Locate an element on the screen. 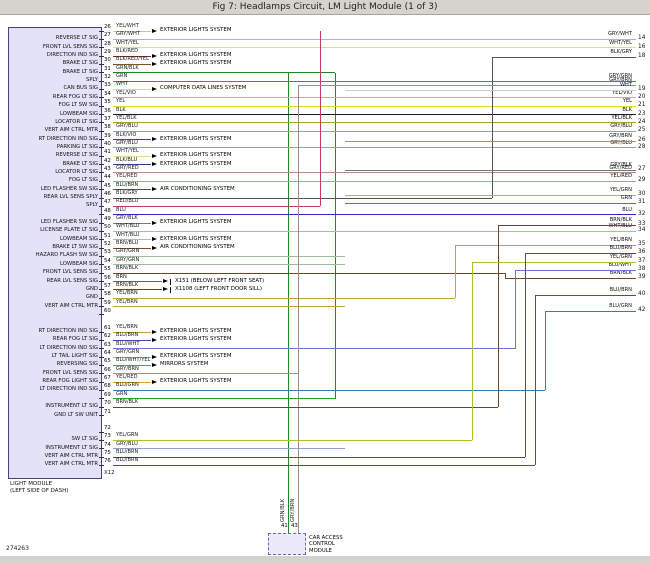  pin-number: 49 is located at coordinates (107, 219).